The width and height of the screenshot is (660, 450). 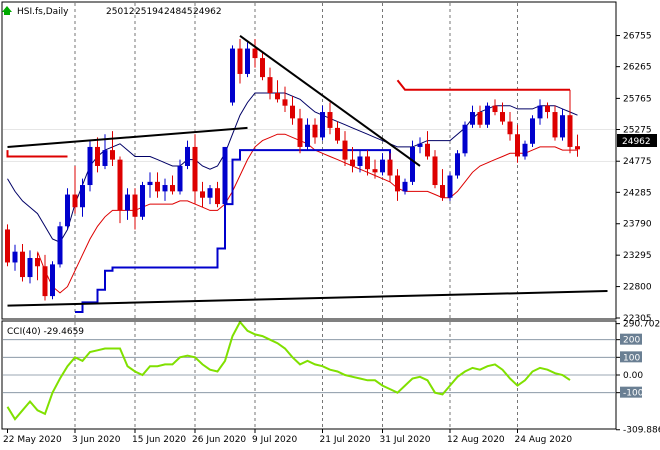 I want to click on ohlc-low: 24845, so click(x=178, y=12).